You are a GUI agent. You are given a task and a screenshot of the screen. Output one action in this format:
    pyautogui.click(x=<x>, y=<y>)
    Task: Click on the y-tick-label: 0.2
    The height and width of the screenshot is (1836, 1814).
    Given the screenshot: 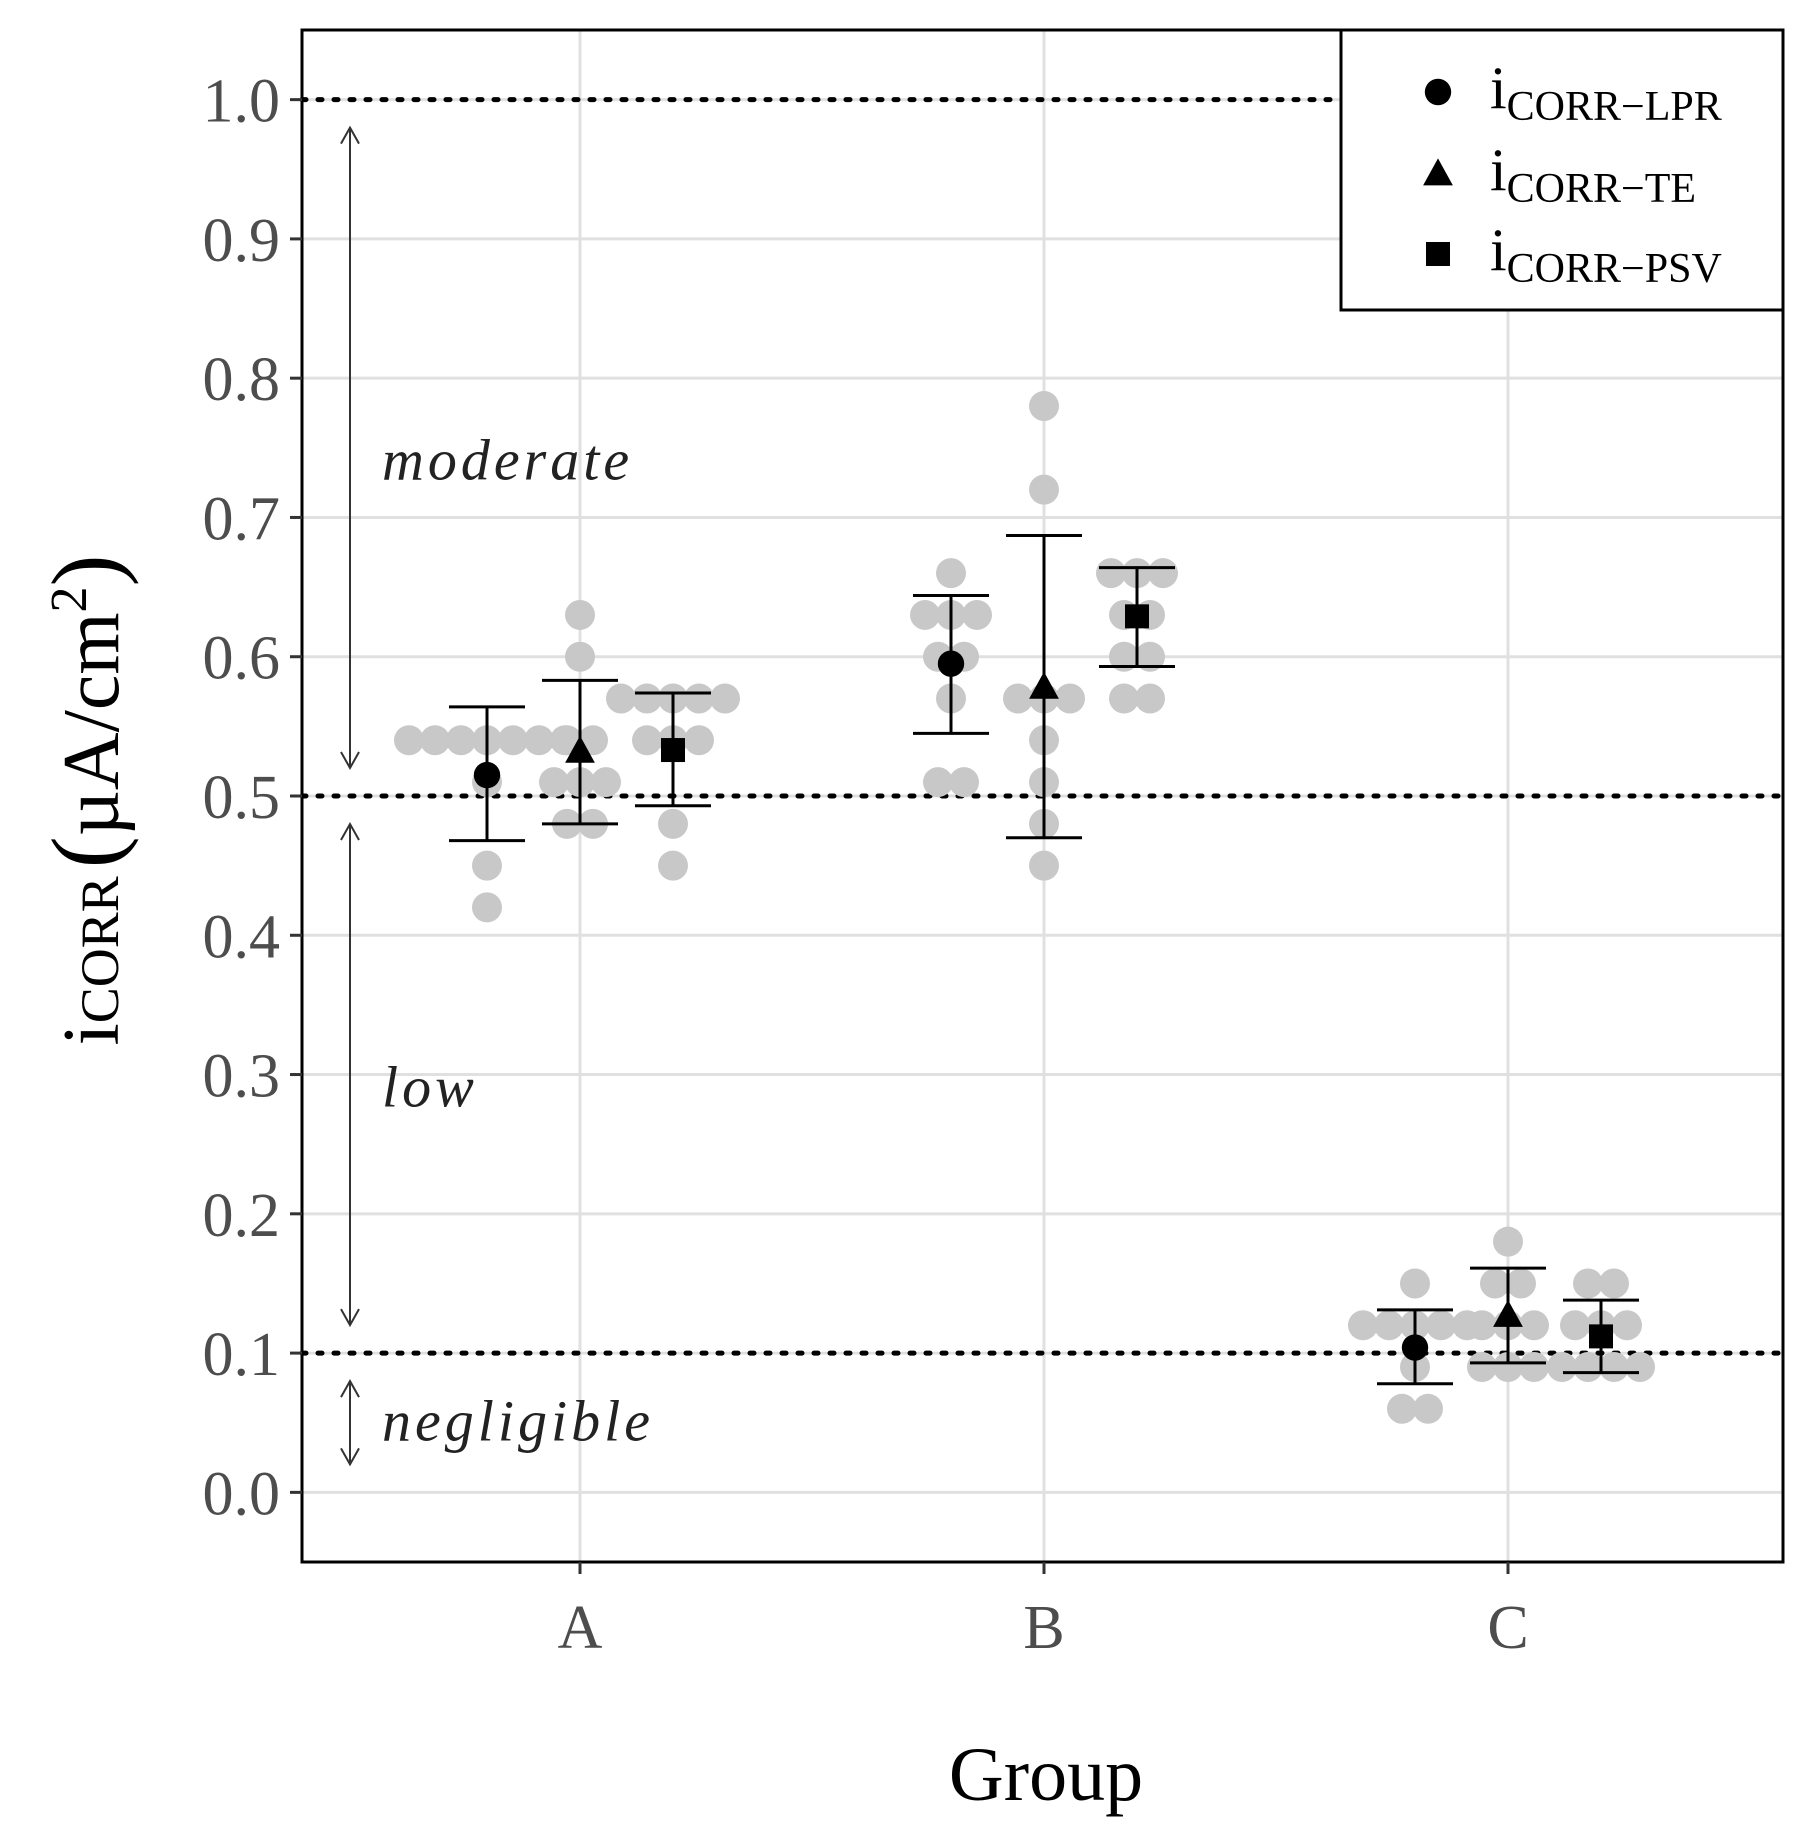 What is the action you would take?
    pyautogui.click(x=242, y=1216)
    